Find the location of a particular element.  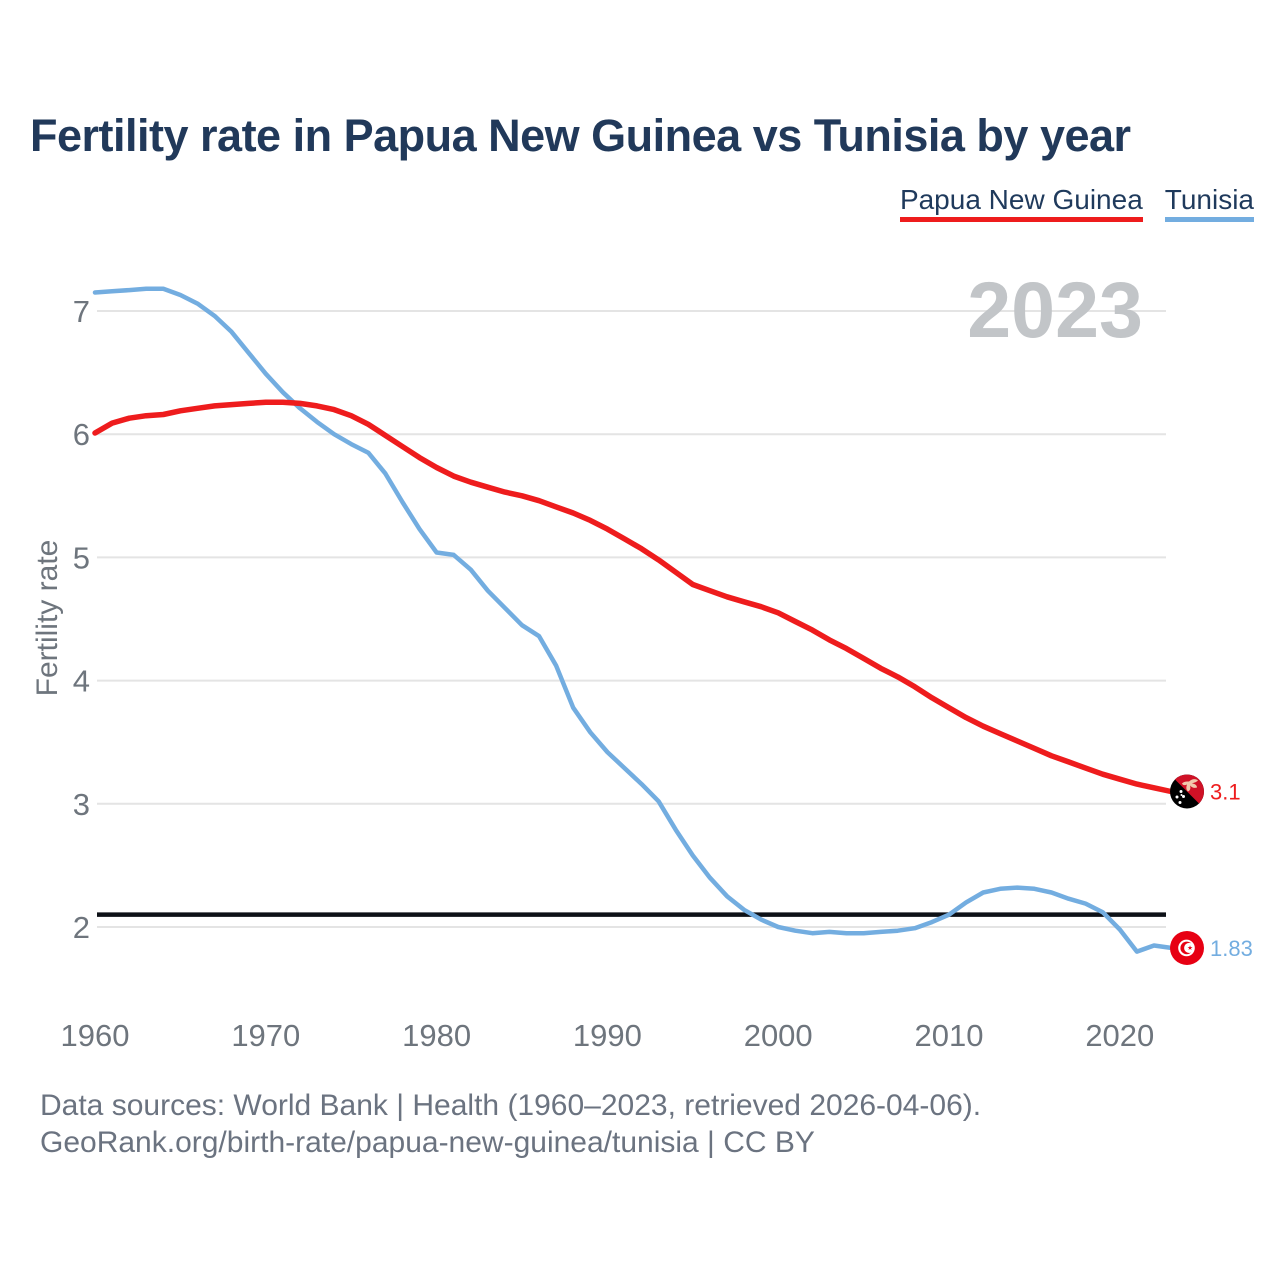

x-tick-label-2000: 2000 is located at coordinates (778, 1035).